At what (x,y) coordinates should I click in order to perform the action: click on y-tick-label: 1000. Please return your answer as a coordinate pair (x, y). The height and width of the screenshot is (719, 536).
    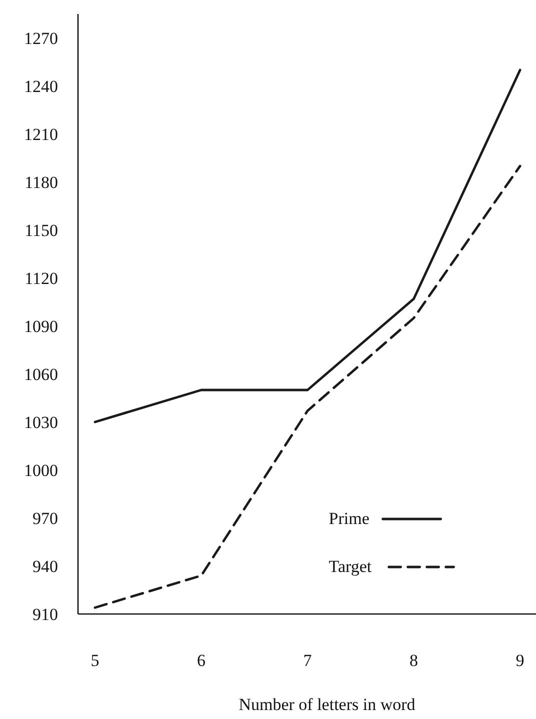
    Looking at the image, I should click on (41, 470).